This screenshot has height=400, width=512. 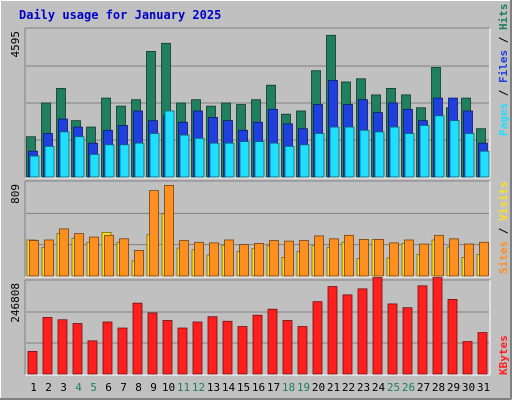 I want to click on x-tick-label: 7, so click(x=123, y=387).